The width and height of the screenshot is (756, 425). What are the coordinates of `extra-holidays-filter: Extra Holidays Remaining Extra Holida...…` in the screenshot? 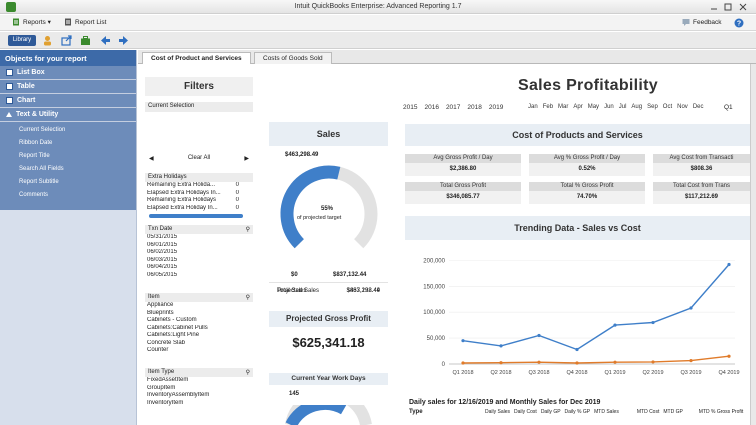 It's located at (199, 195).